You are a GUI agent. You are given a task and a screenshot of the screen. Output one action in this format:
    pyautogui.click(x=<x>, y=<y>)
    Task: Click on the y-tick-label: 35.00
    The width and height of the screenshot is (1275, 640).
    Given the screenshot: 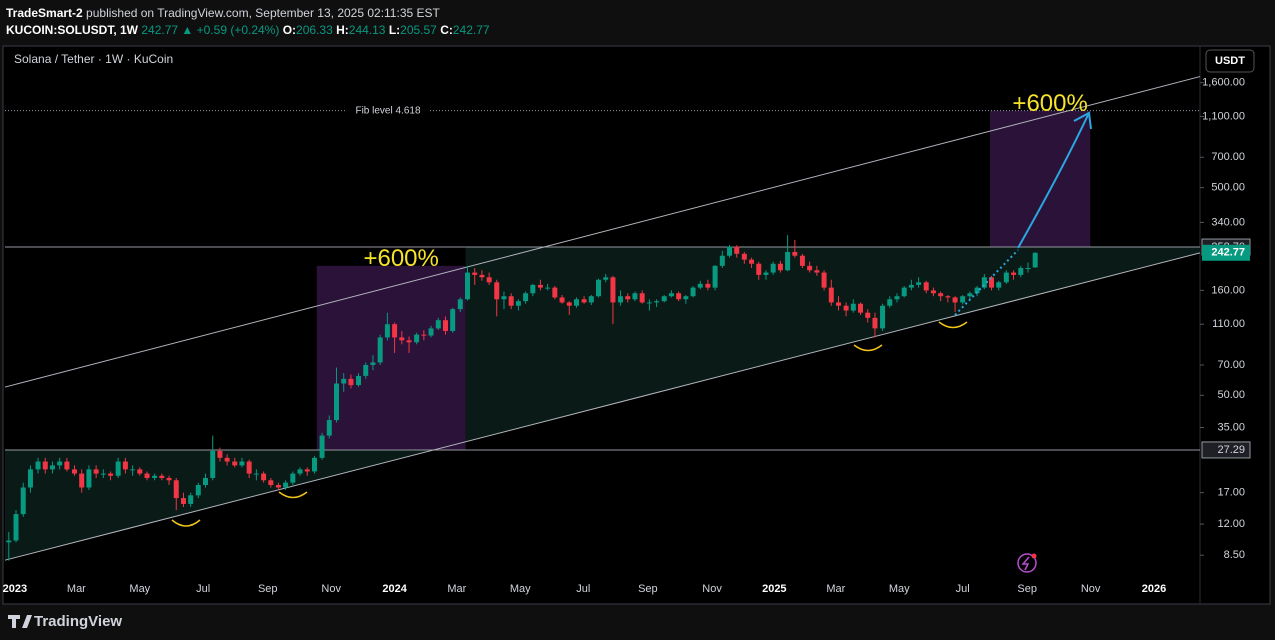 What is the action you would take?
    pyautogui.click(x=1231, y=427)
    